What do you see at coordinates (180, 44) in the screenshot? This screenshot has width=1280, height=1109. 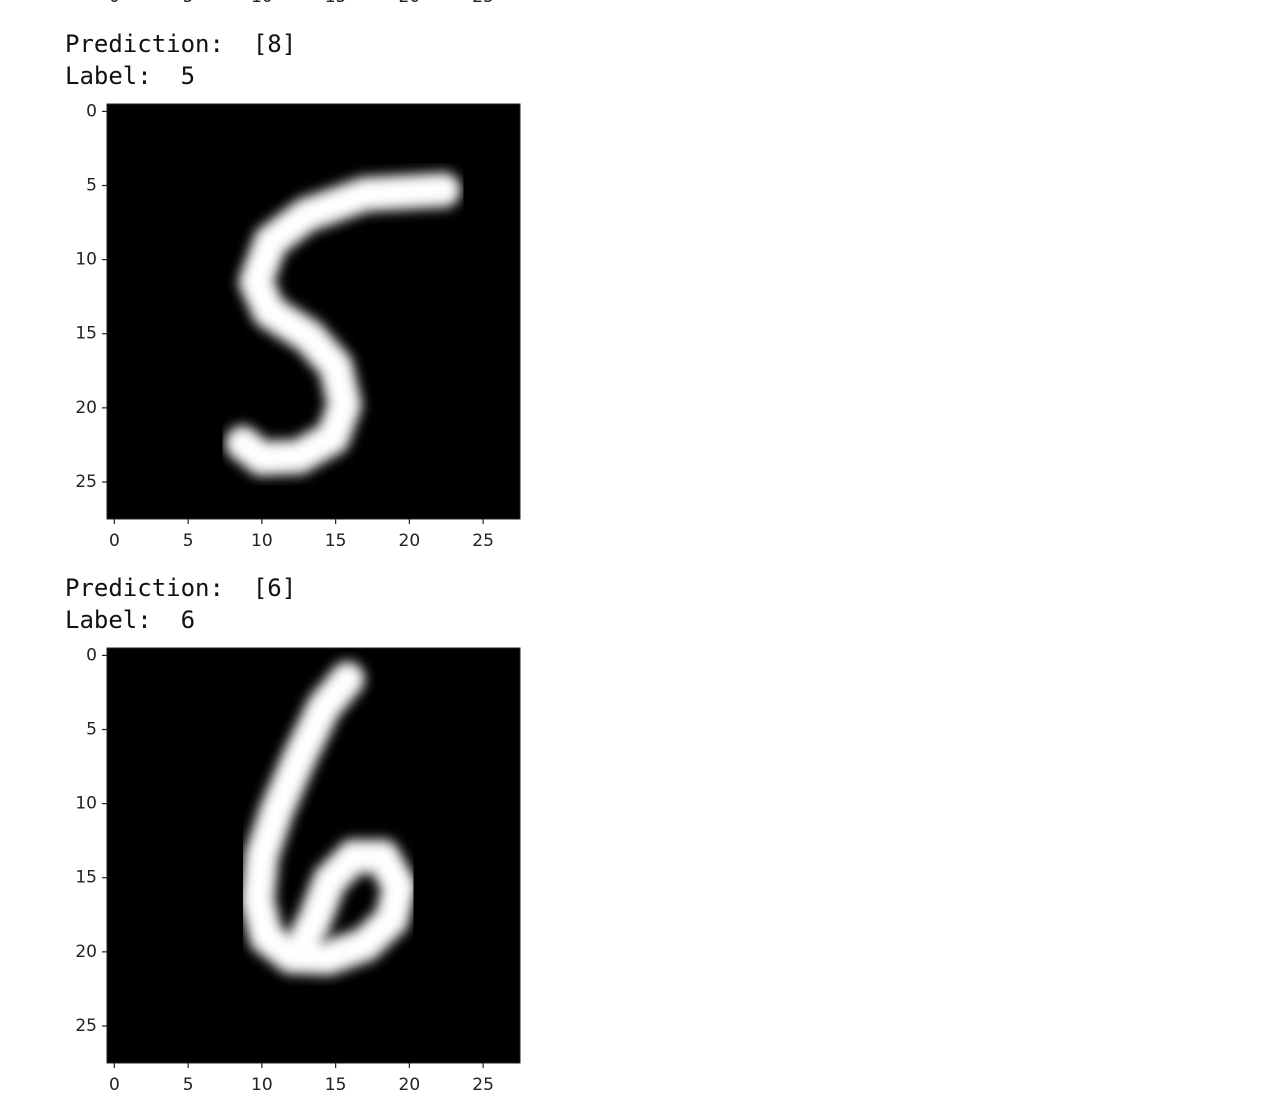 I see `prediction-text: Prediction: [8]` at bounding box center [180, 44].